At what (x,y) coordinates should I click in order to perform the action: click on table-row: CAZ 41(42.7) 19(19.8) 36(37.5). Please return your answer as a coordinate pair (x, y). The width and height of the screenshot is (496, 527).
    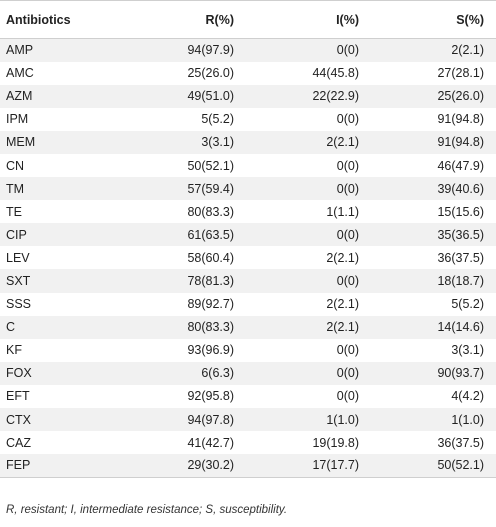
    Looking at the image, I should click on (248, 443).